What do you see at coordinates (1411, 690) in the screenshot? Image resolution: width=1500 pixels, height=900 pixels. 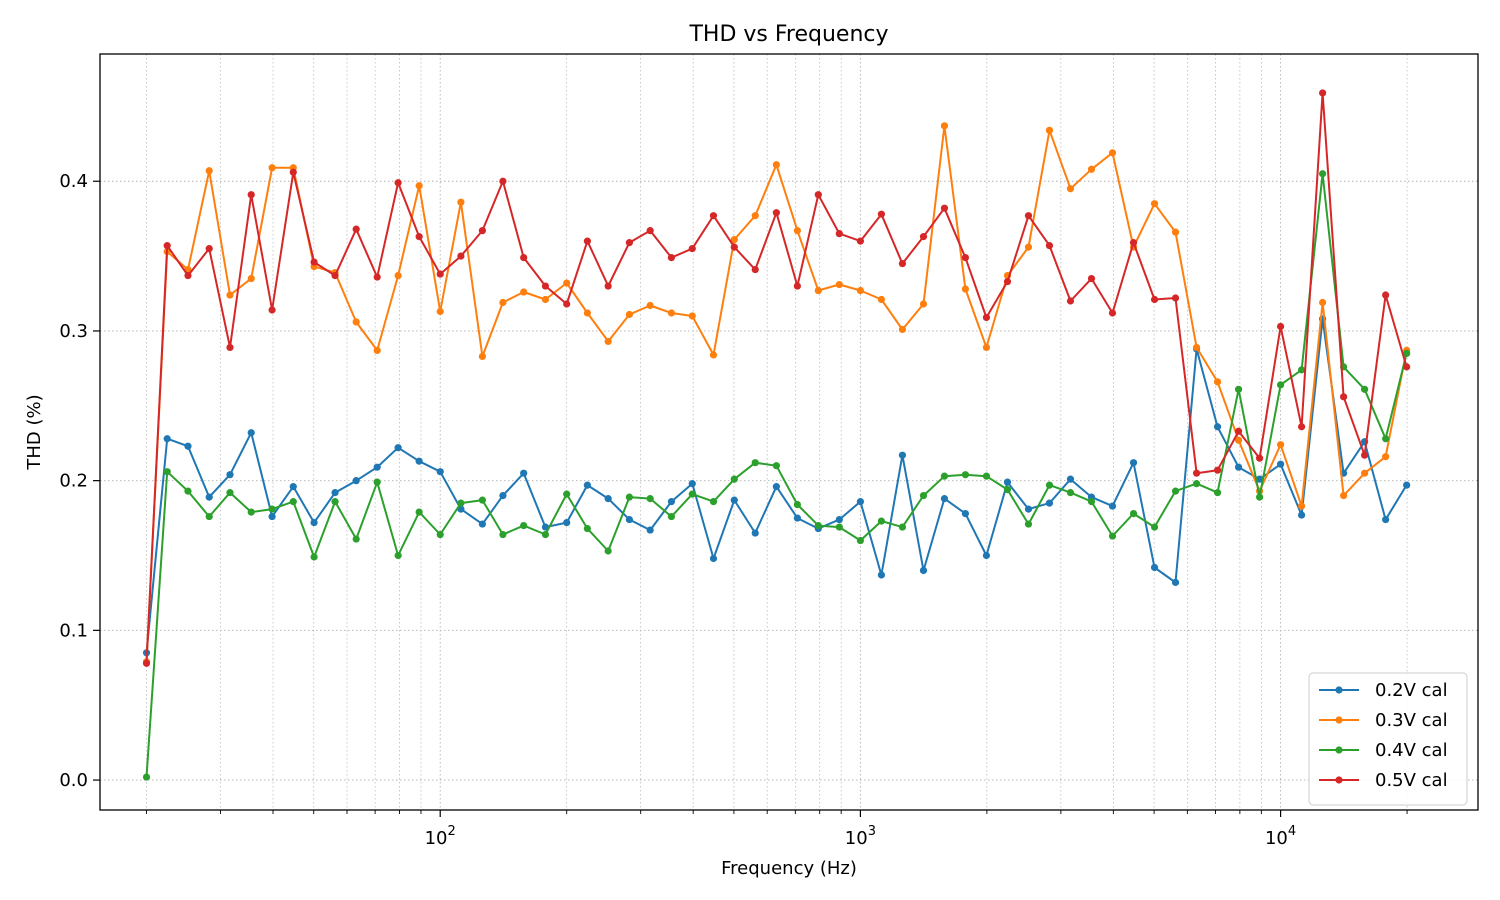 I see `legend-label: 0.2V cal` at bounding box center [1411, 690].